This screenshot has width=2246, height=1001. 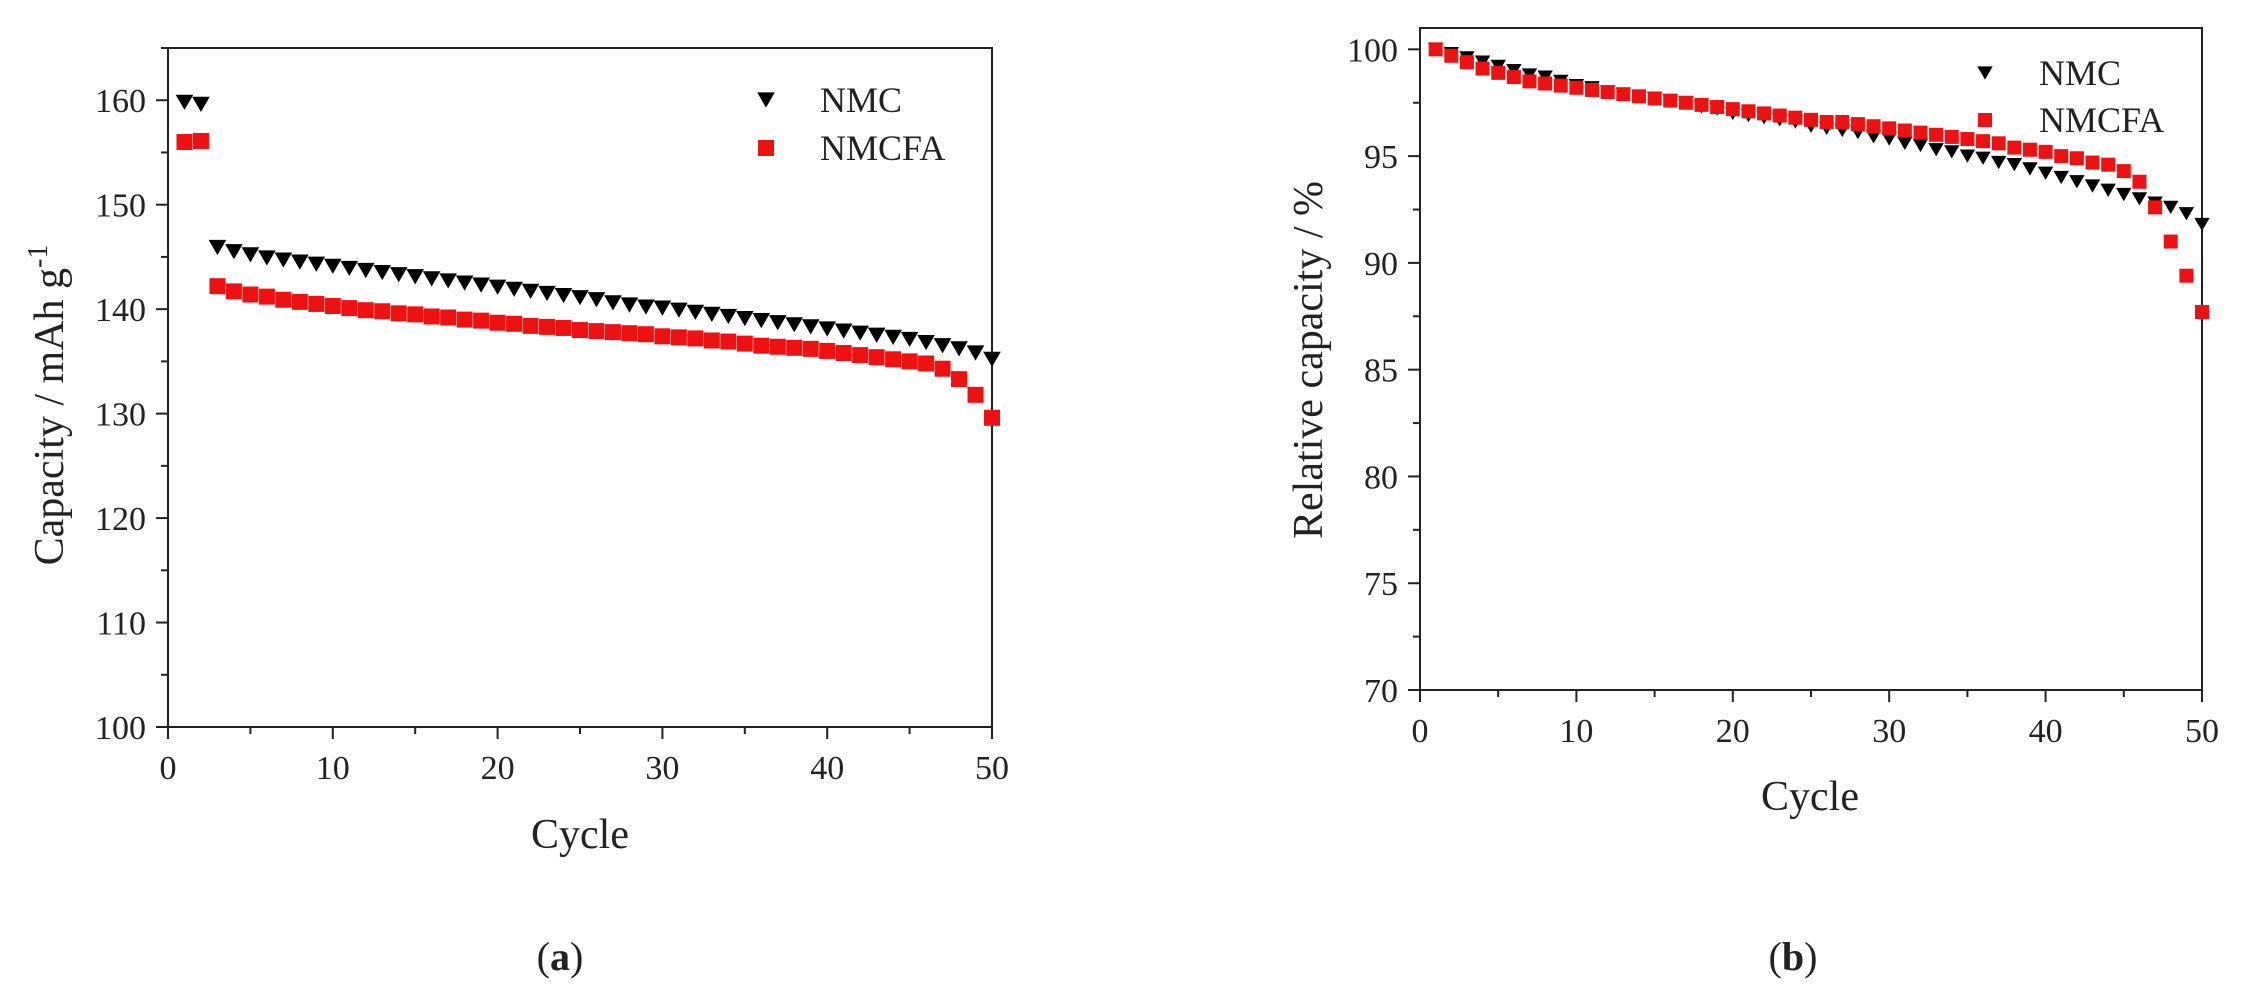 What do you see at coordinates (120, 728) in the screenshot?
I see `y-tick-label-a: 100` at bounding box center [120, 728].